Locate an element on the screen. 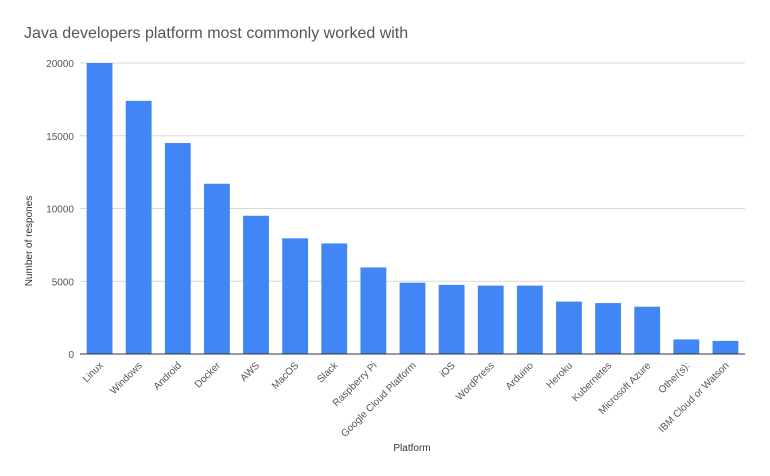  y-tick-label: 20000 is located at coordinates (60, 64).